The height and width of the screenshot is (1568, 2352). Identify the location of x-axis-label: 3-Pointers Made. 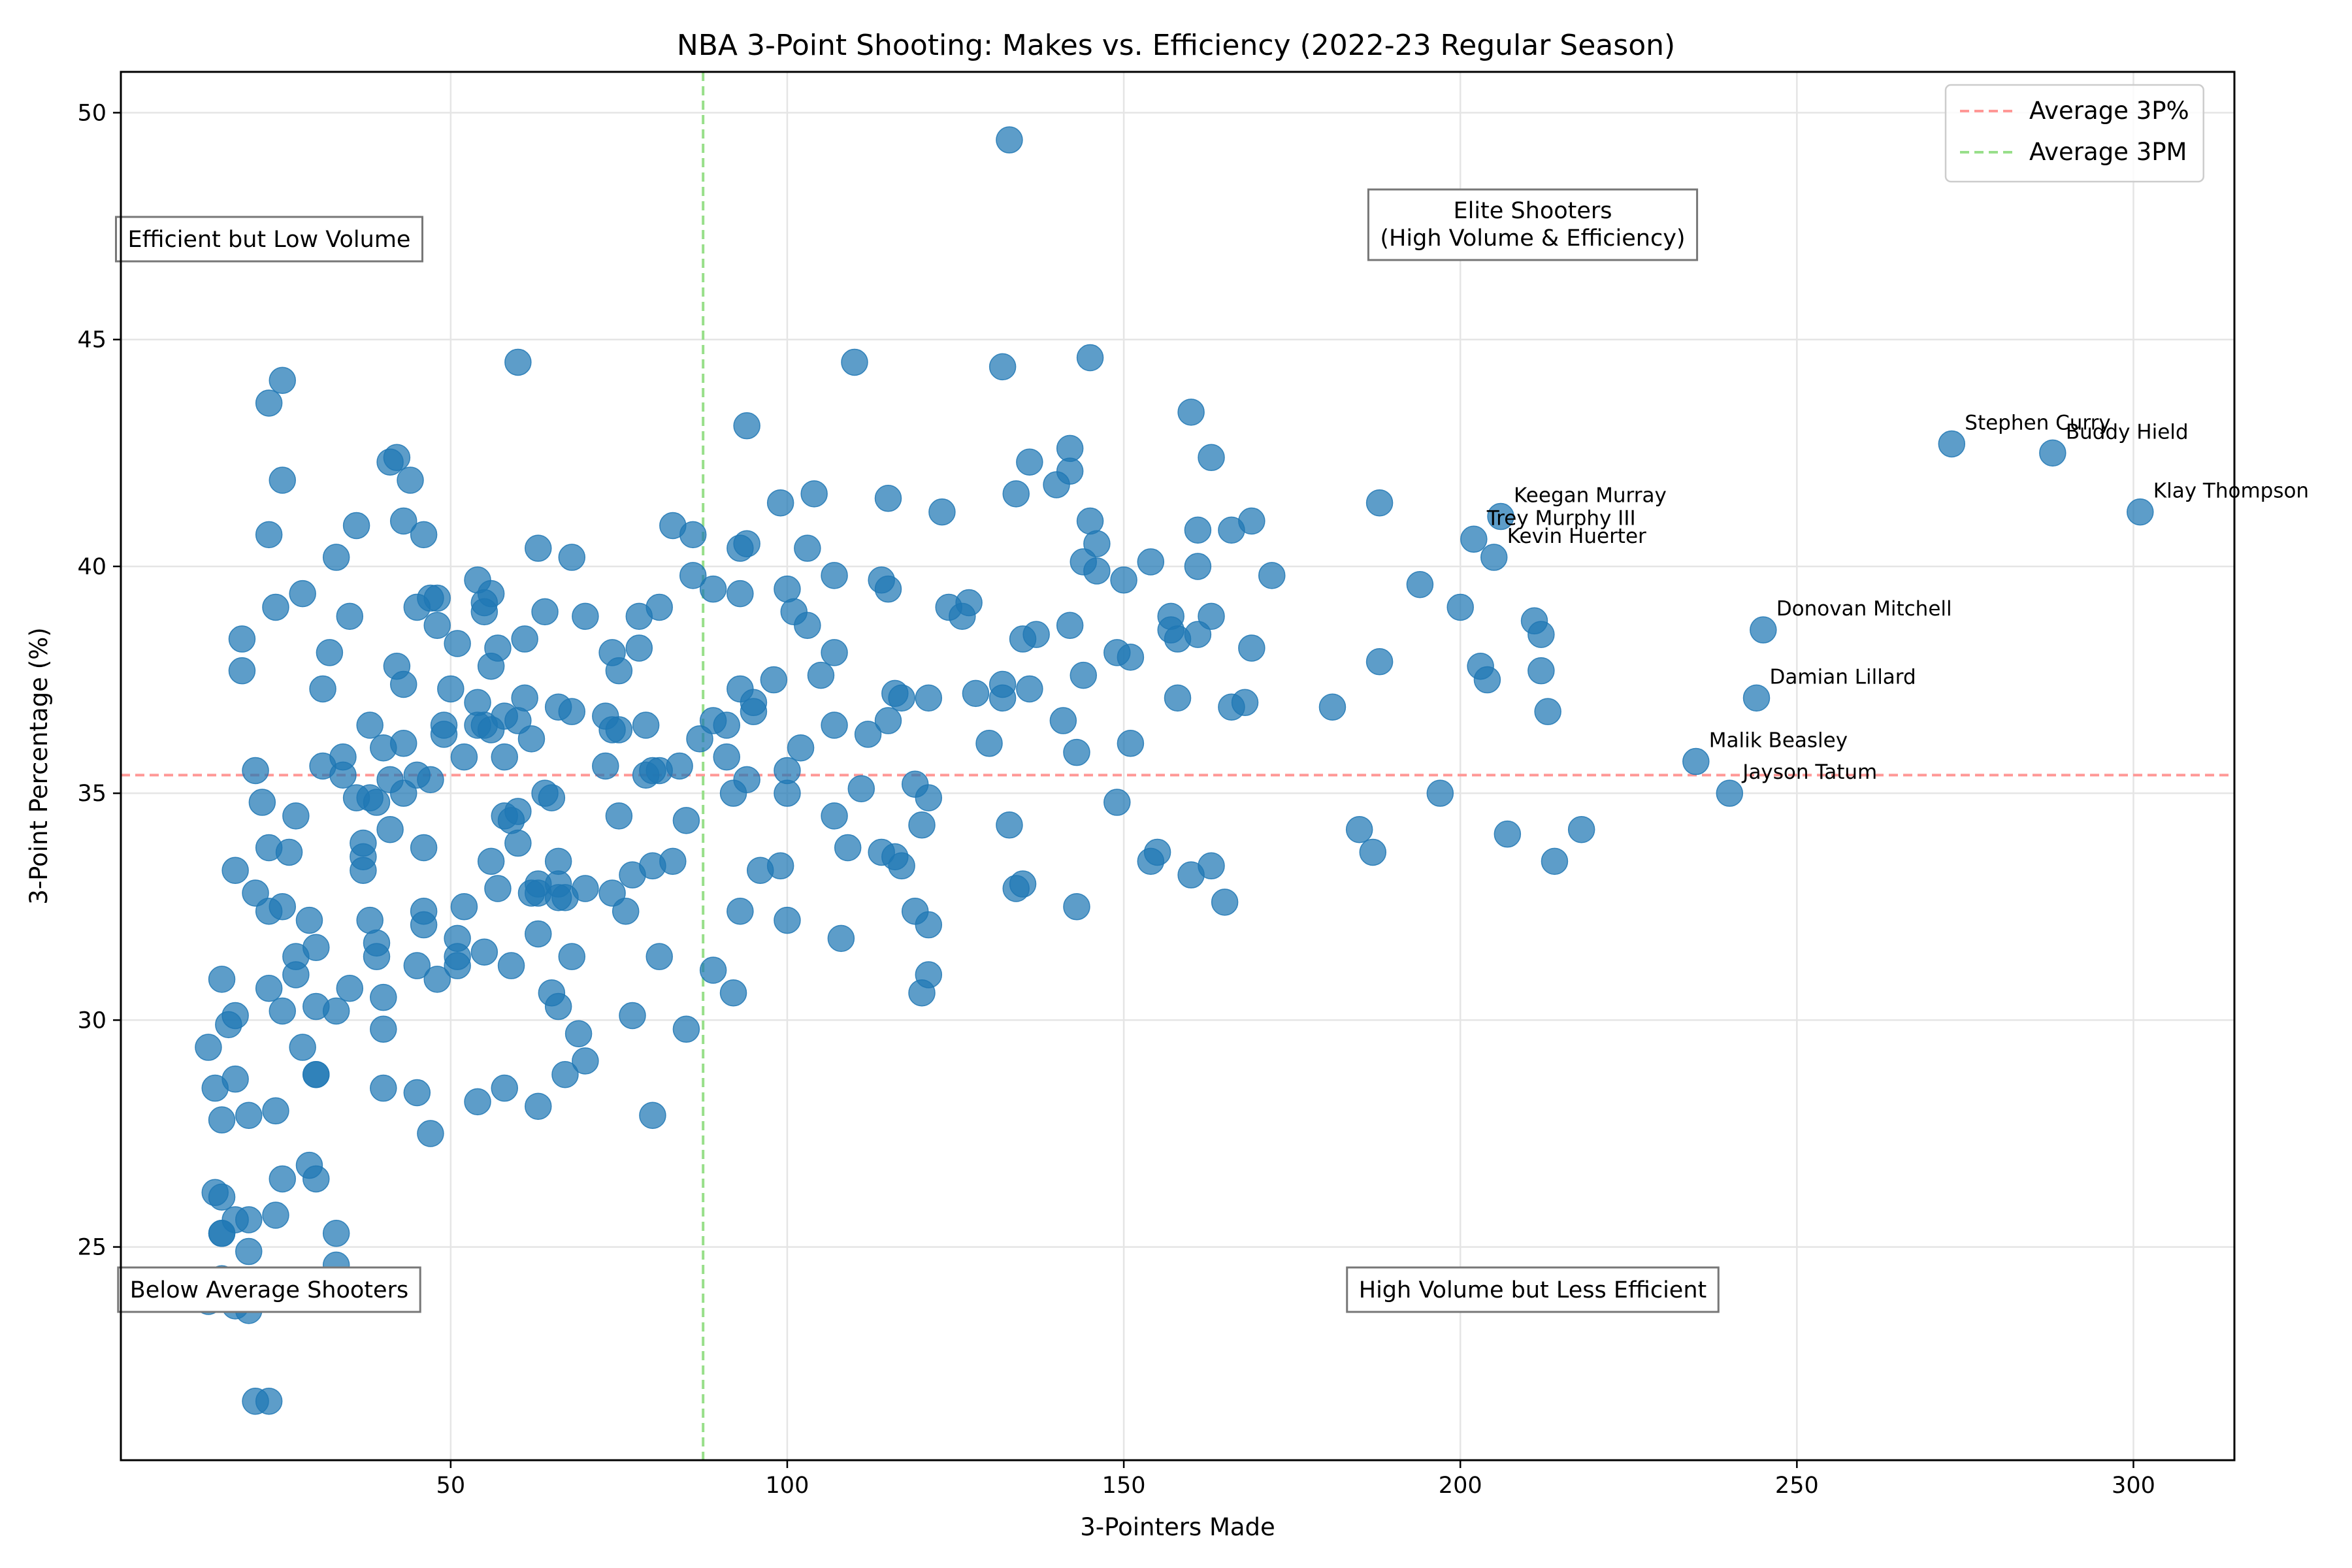
(1177, 1527).